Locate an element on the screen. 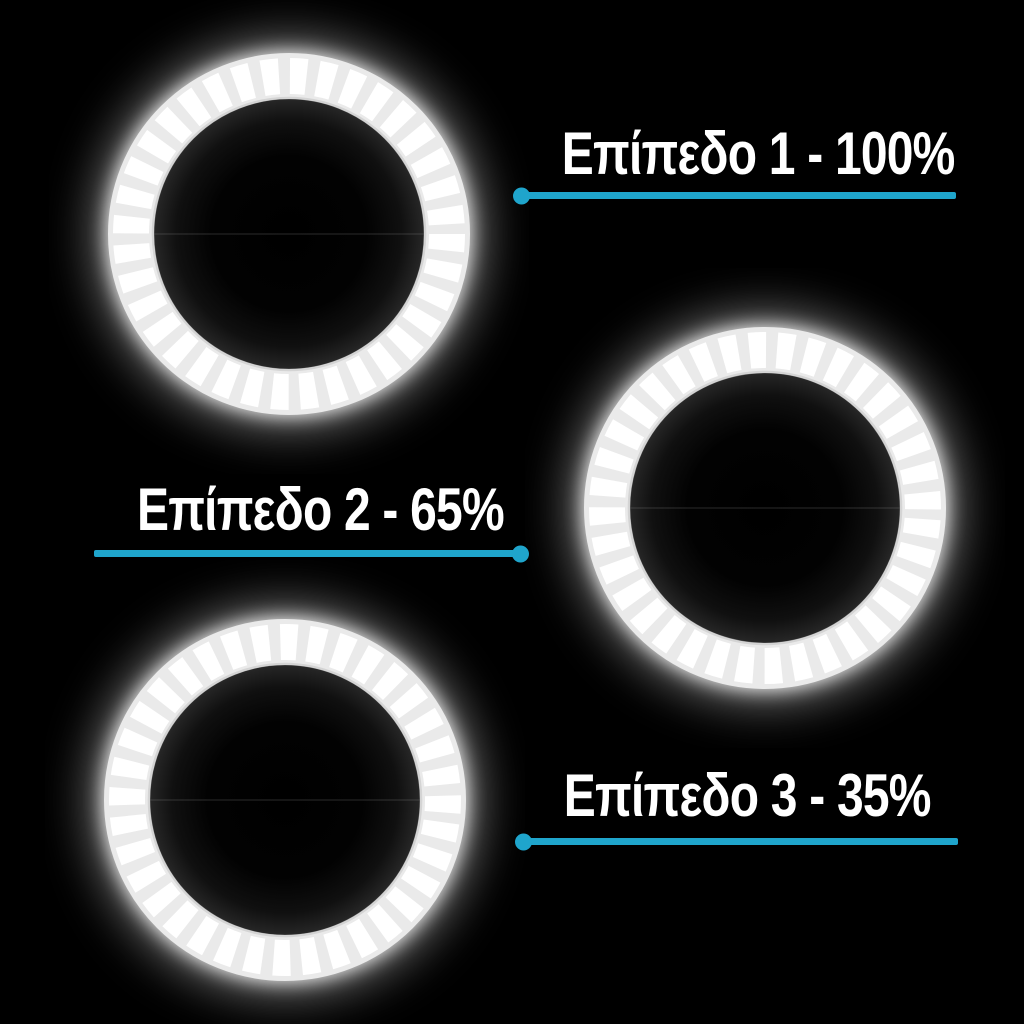 The image size is (1024, 1024). callout-level-2-line is located at coordinates (311, 553).